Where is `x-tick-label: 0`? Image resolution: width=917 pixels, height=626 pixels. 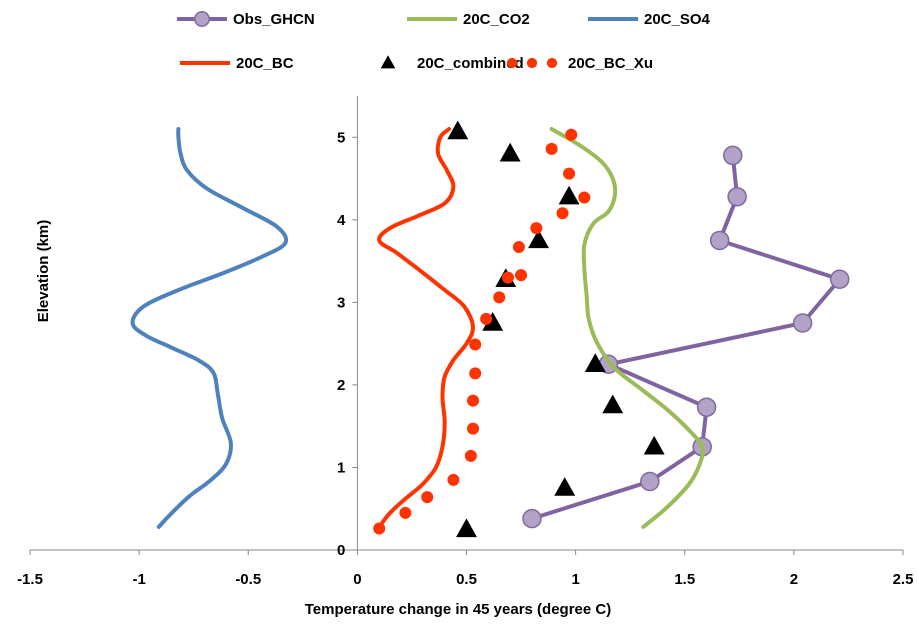
x-tick-label: 0 is located at coordinates (357, 579).